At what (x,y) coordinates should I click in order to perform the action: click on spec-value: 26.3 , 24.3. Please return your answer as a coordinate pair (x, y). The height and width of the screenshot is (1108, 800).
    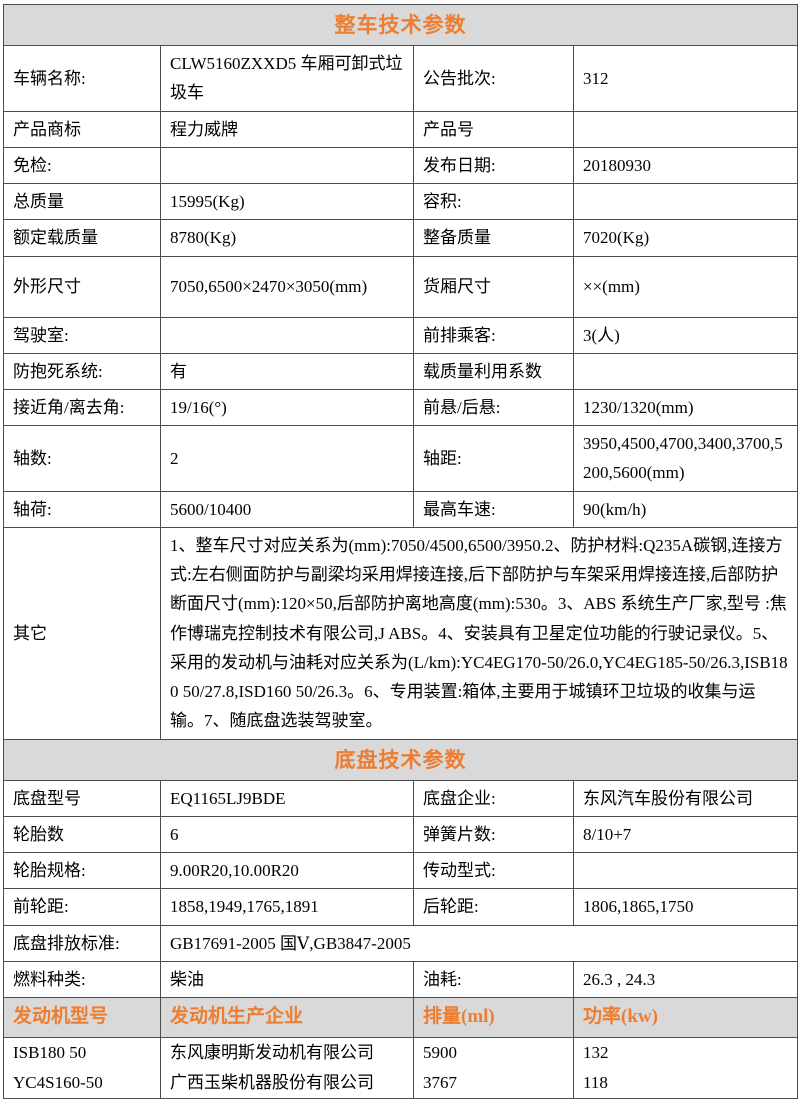
    Looking at the image, I should click on (685, 979).